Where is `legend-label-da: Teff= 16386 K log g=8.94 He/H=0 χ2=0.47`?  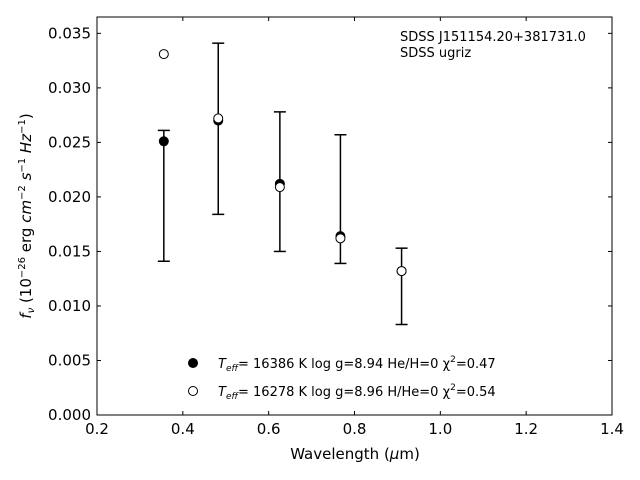 legend-label-da: Teff= 16386 K log g=8.94 He/H=0 χ2=0.47 is located at coordinates (357, 364).